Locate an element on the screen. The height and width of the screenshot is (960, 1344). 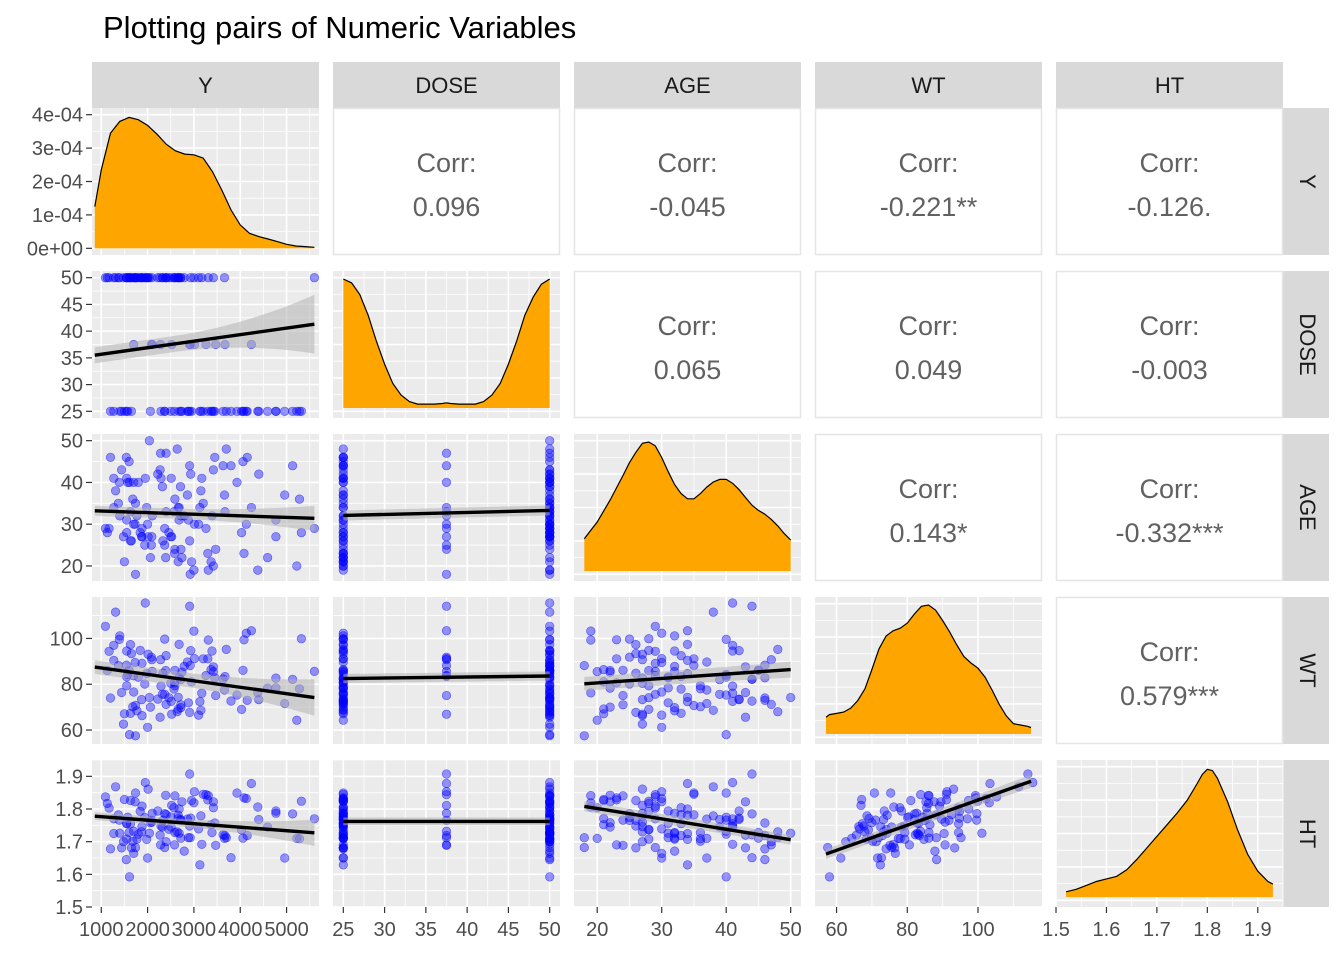
y-tick-label: 25 is located at coordinates (72, 412).